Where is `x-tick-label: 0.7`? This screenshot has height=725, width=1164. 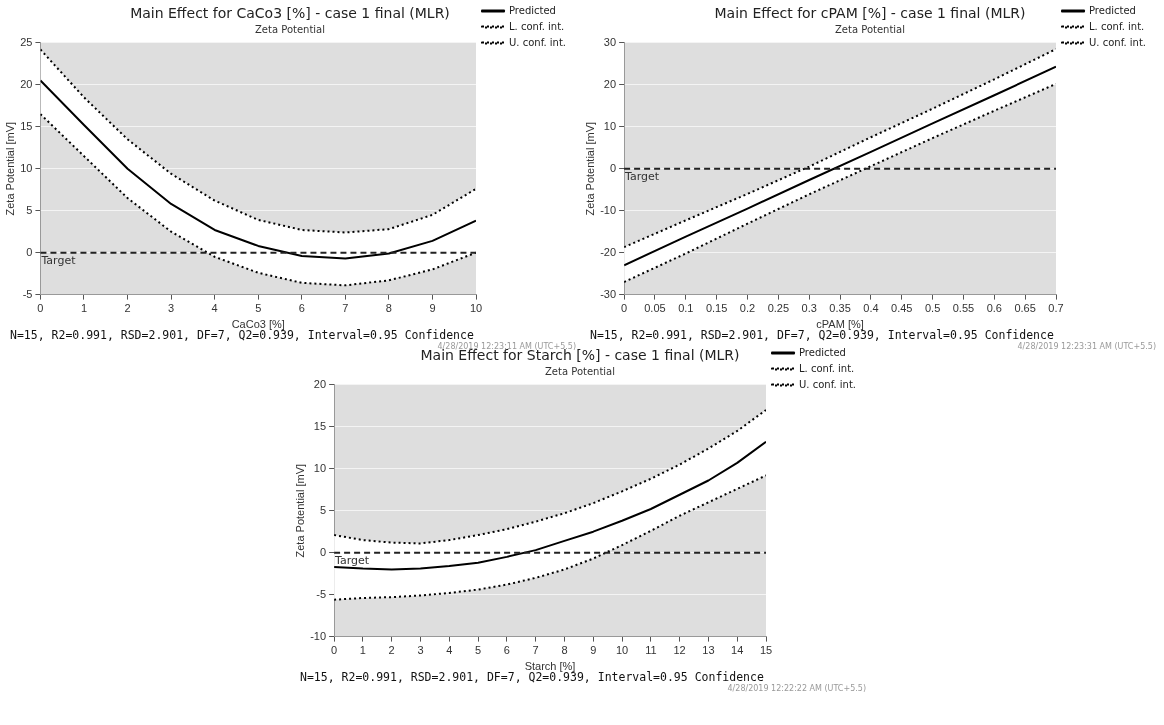 x-tick-label: 0.7 is located at coordinates (1056, 308).